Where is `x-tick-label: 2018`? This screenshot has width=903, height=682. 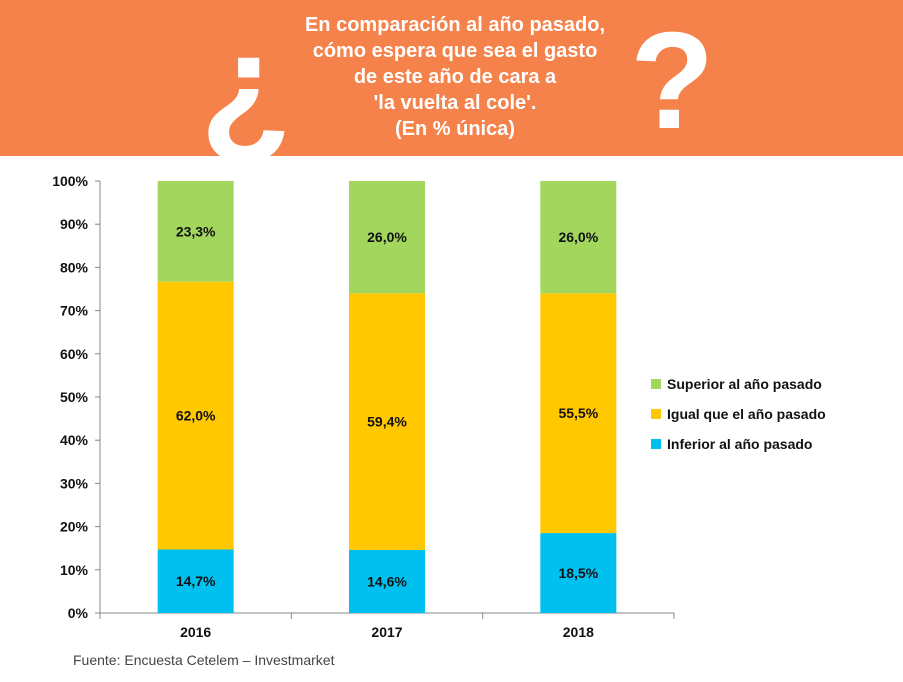 x-tick-label: 2018 is located at coordinates (578, 632).